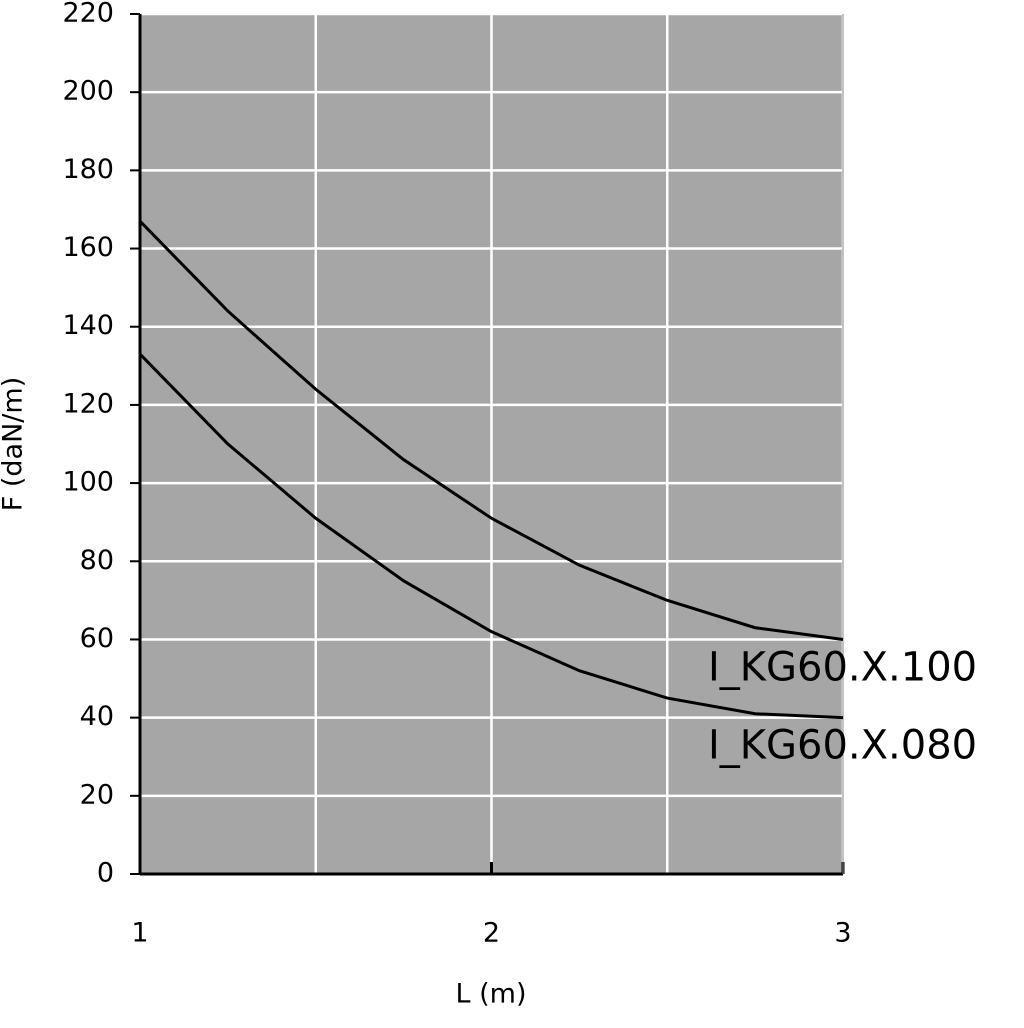  Describe the element at coordinates (139, 933) in the screenshot. I see `x-tick-label: 1` at that location.